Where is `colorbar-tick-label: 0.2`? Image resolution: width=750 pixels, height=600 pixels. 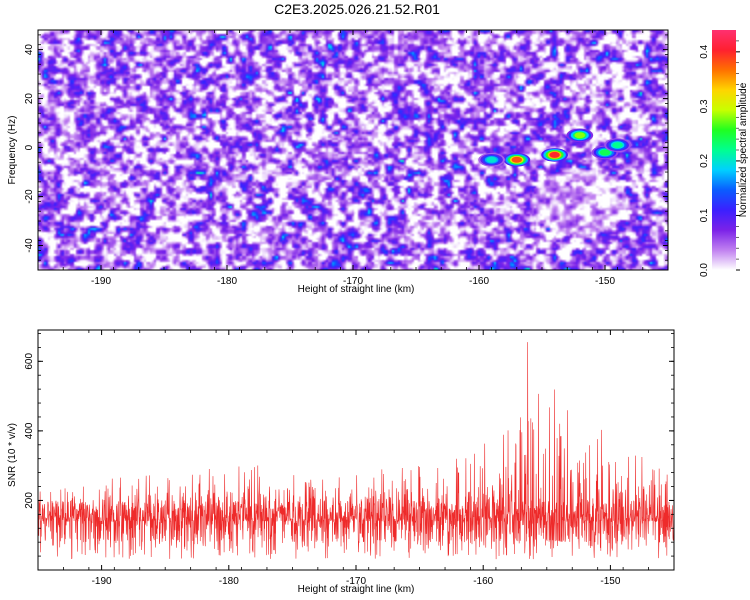
colorbar-tick-label: 0.2 is located at coordinates (704, 161).